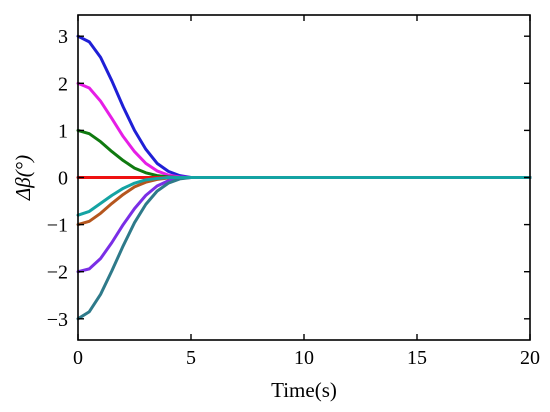 The width and height of the screenshot is (550, 412). I want to click on y-tick-label--3: −3, so click(57, 320).